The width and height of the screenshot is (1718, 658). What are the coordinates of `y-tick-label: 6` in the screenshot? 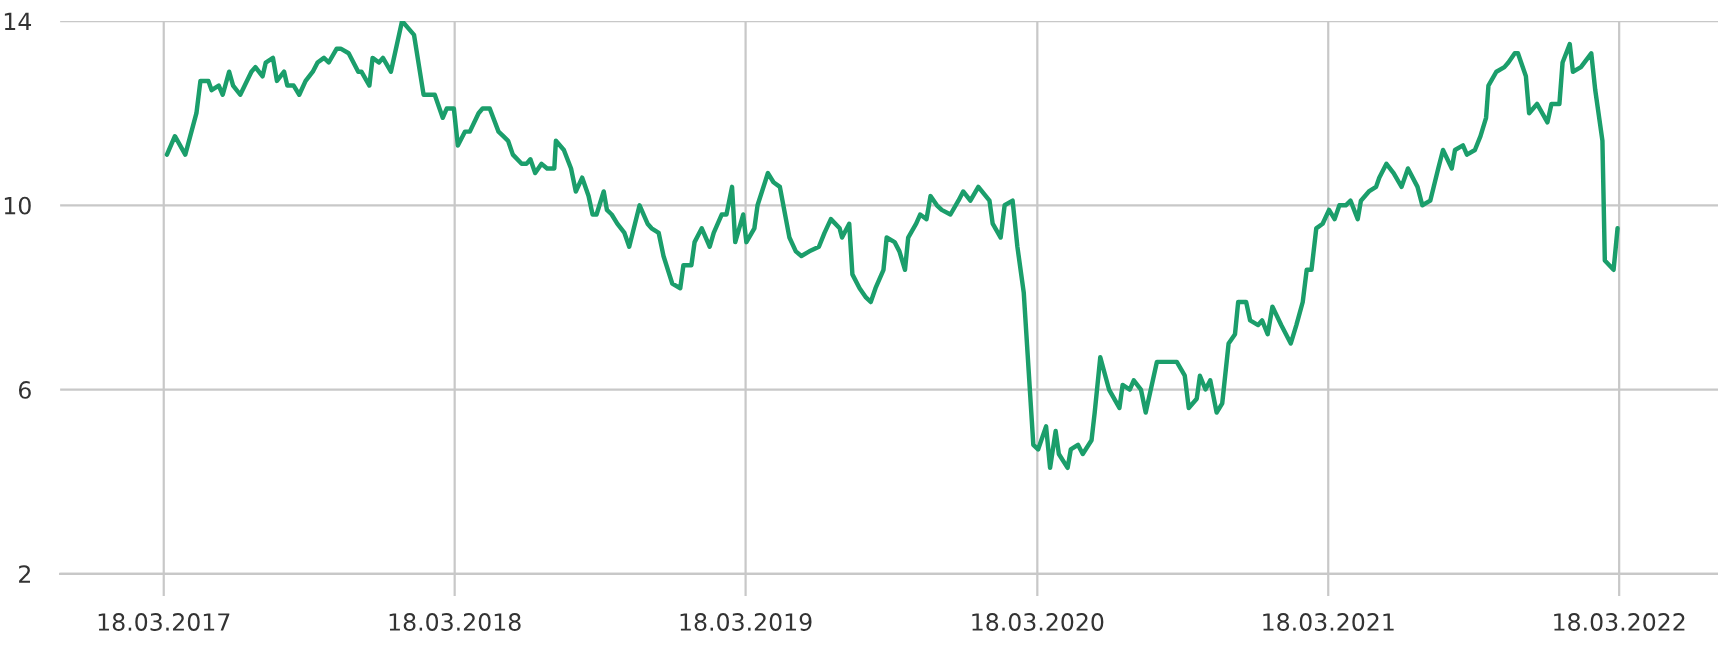 It's located at (24, 389).